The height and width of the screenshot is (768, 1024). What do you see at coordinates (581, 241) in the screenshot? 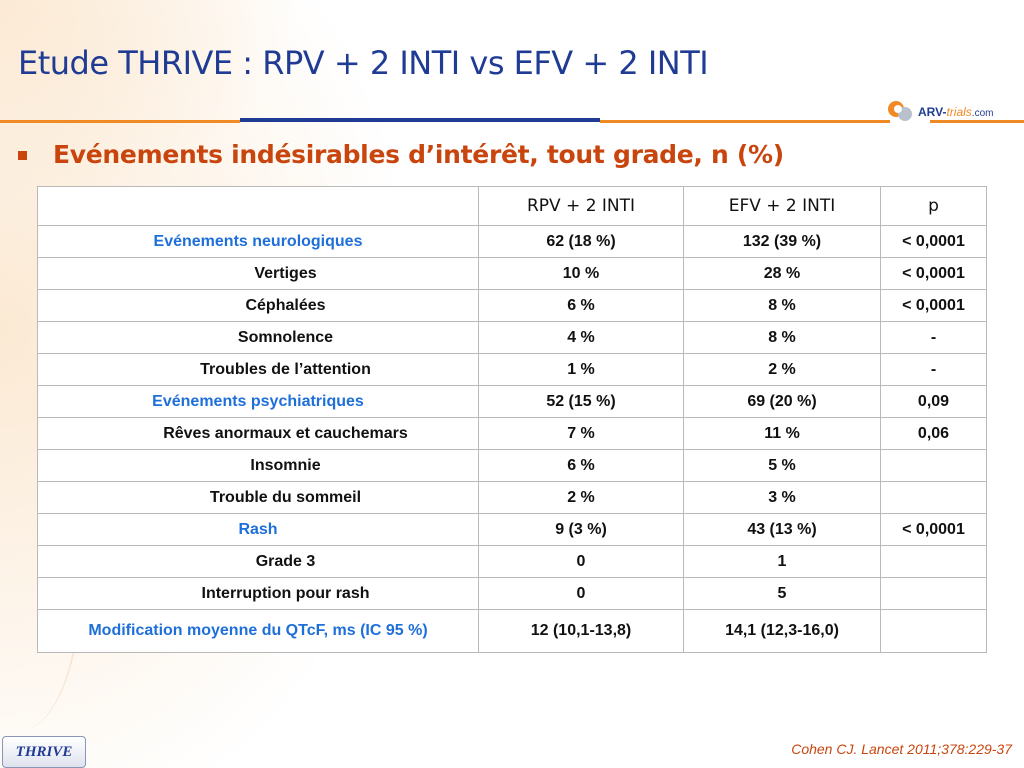
I see `rpv-value: 62 (18 %)` at bounding box center [581, 241].